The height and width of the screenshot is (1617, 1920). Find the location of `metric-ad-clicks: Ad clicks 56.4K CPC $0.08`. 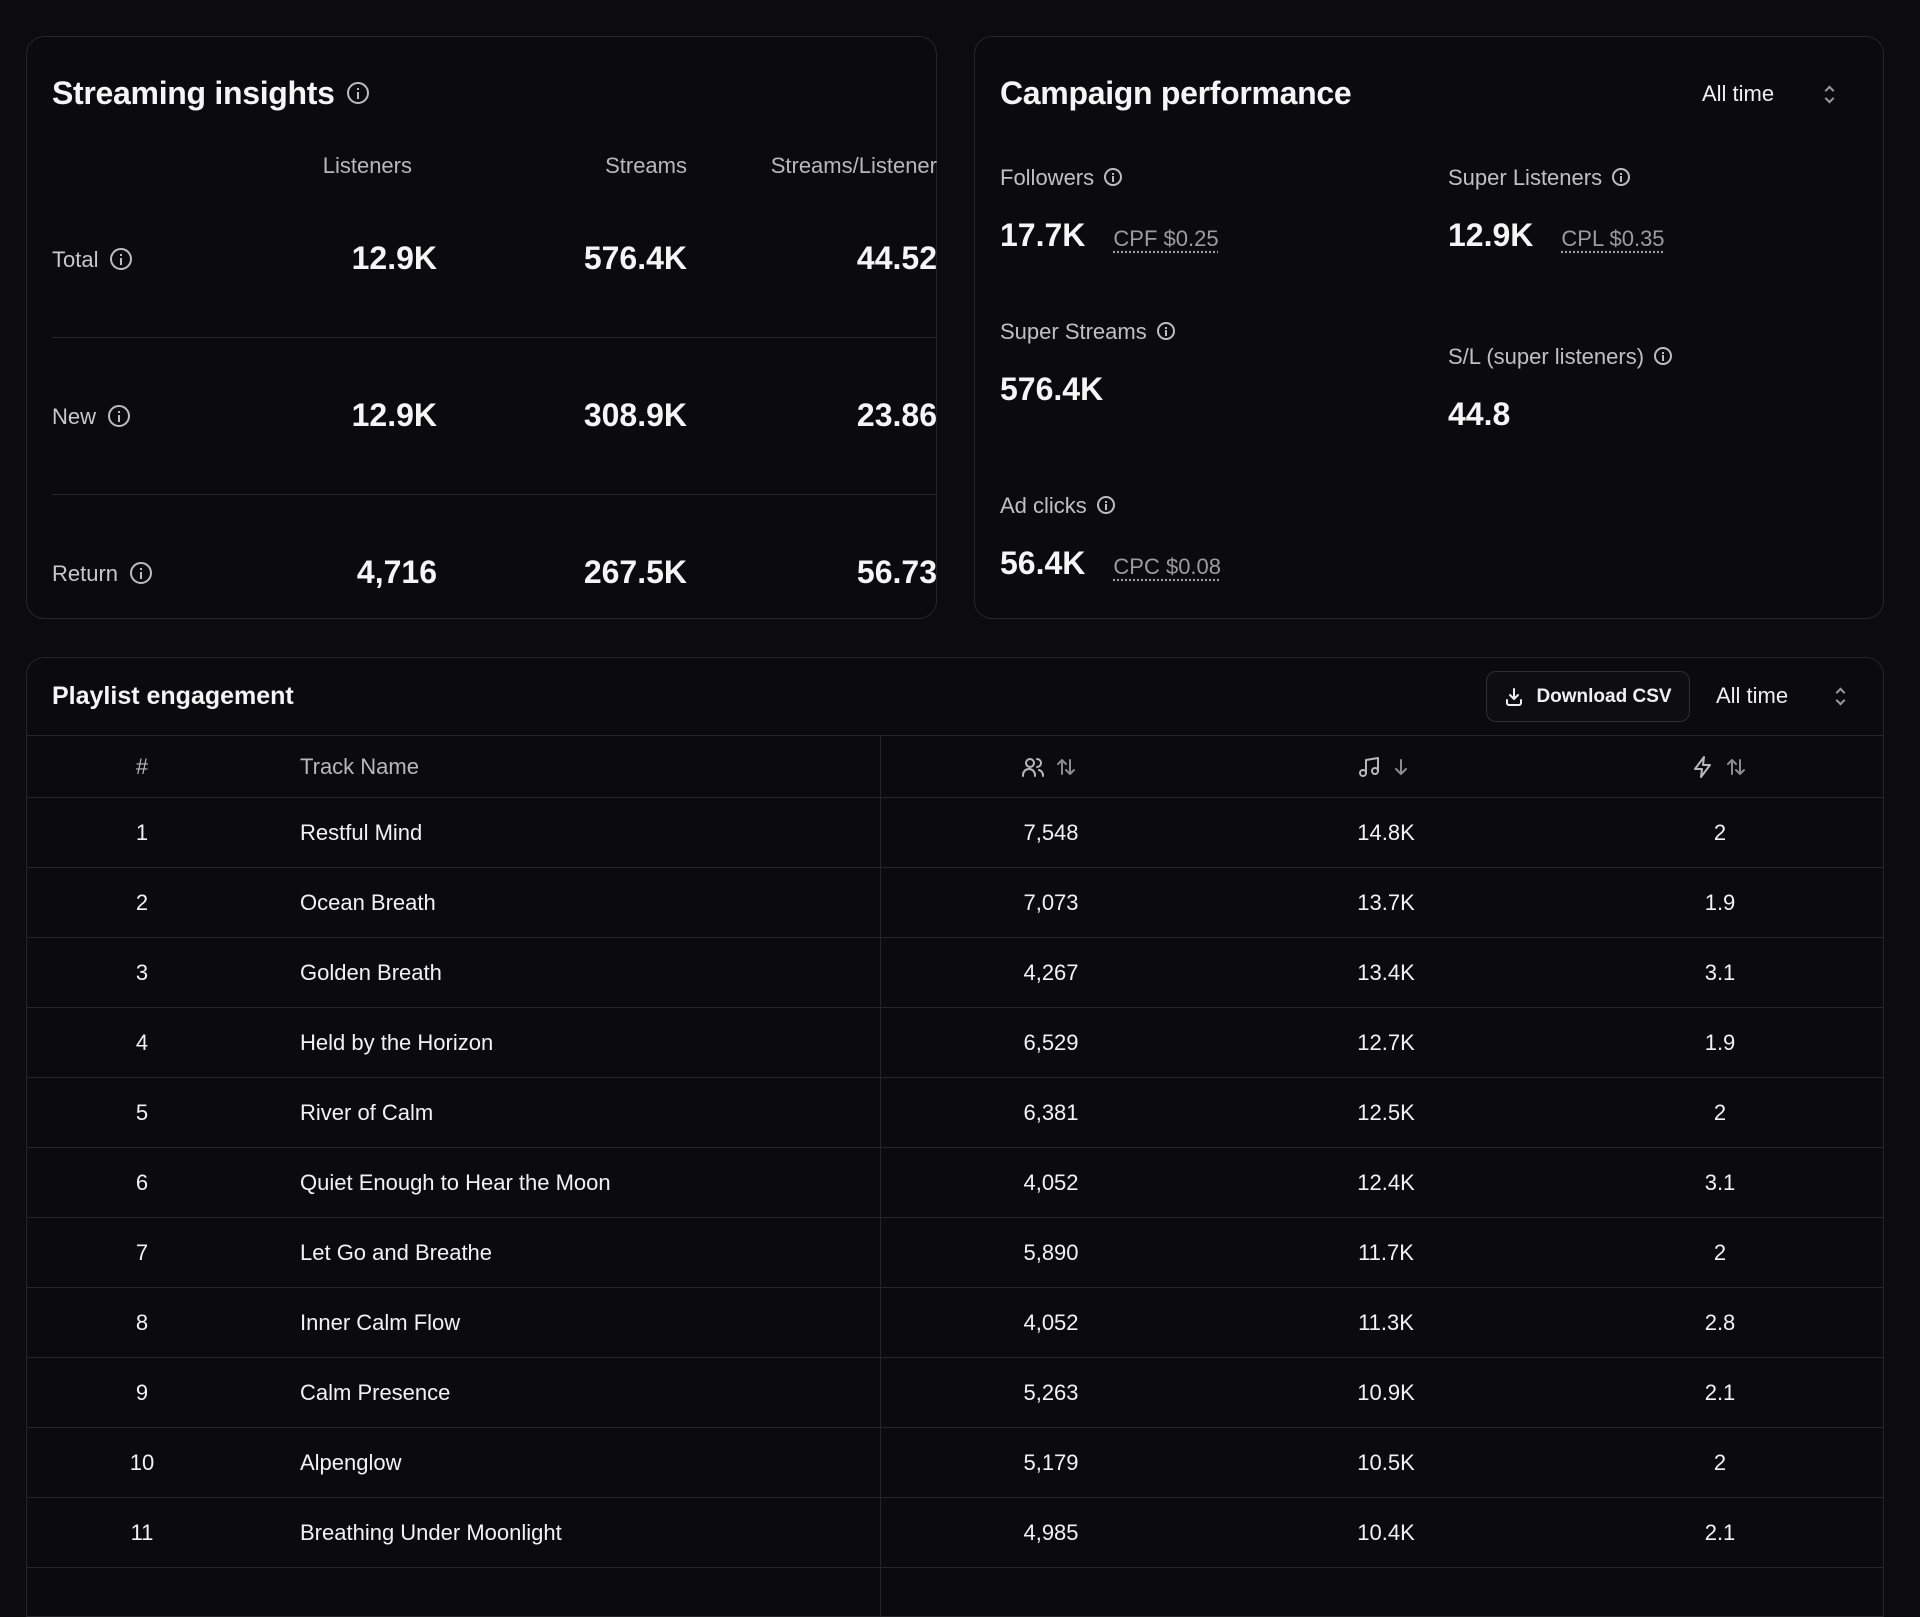

metric-ad-clicks: Ad clicks 56.4K CPC $0.08 is located at coordinates (1111, 537).